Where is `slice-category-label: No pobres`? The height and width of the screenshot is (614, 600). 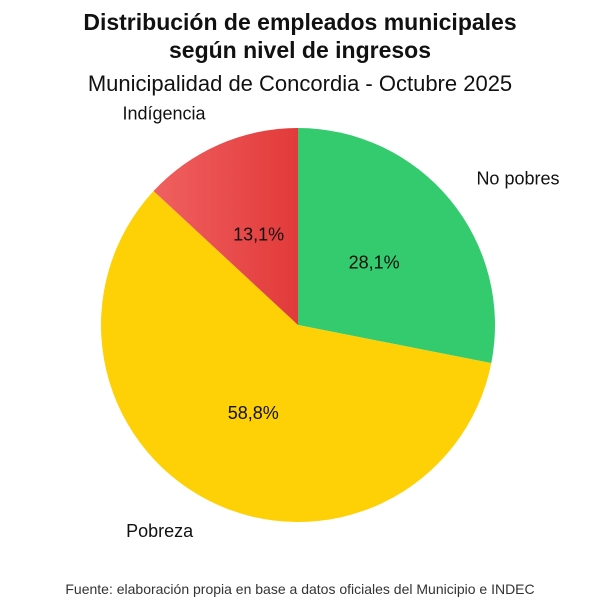 slice-category-label: No pobres is located at coordinates (517, 178).